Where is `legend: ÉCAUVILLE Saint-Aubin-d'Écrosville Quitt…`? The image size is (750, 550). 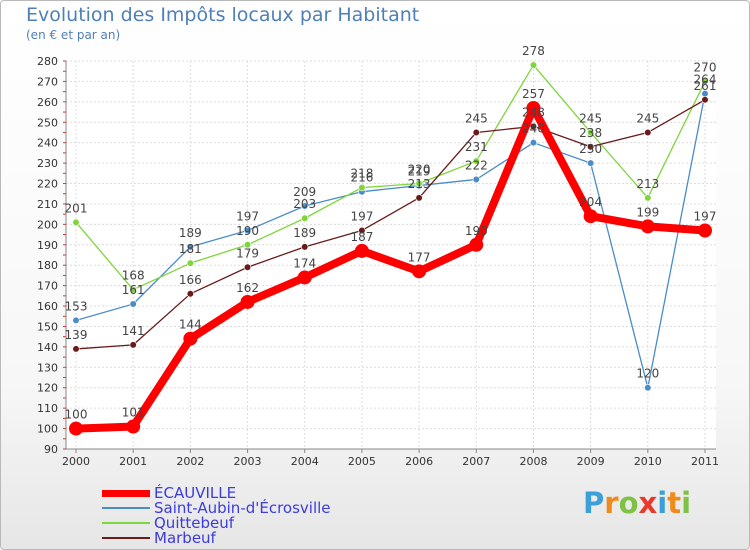 legend: ÉCAUVILLE Saint-Aubin-d'Écrosville Quitt… is located at coordinates (262, 515).